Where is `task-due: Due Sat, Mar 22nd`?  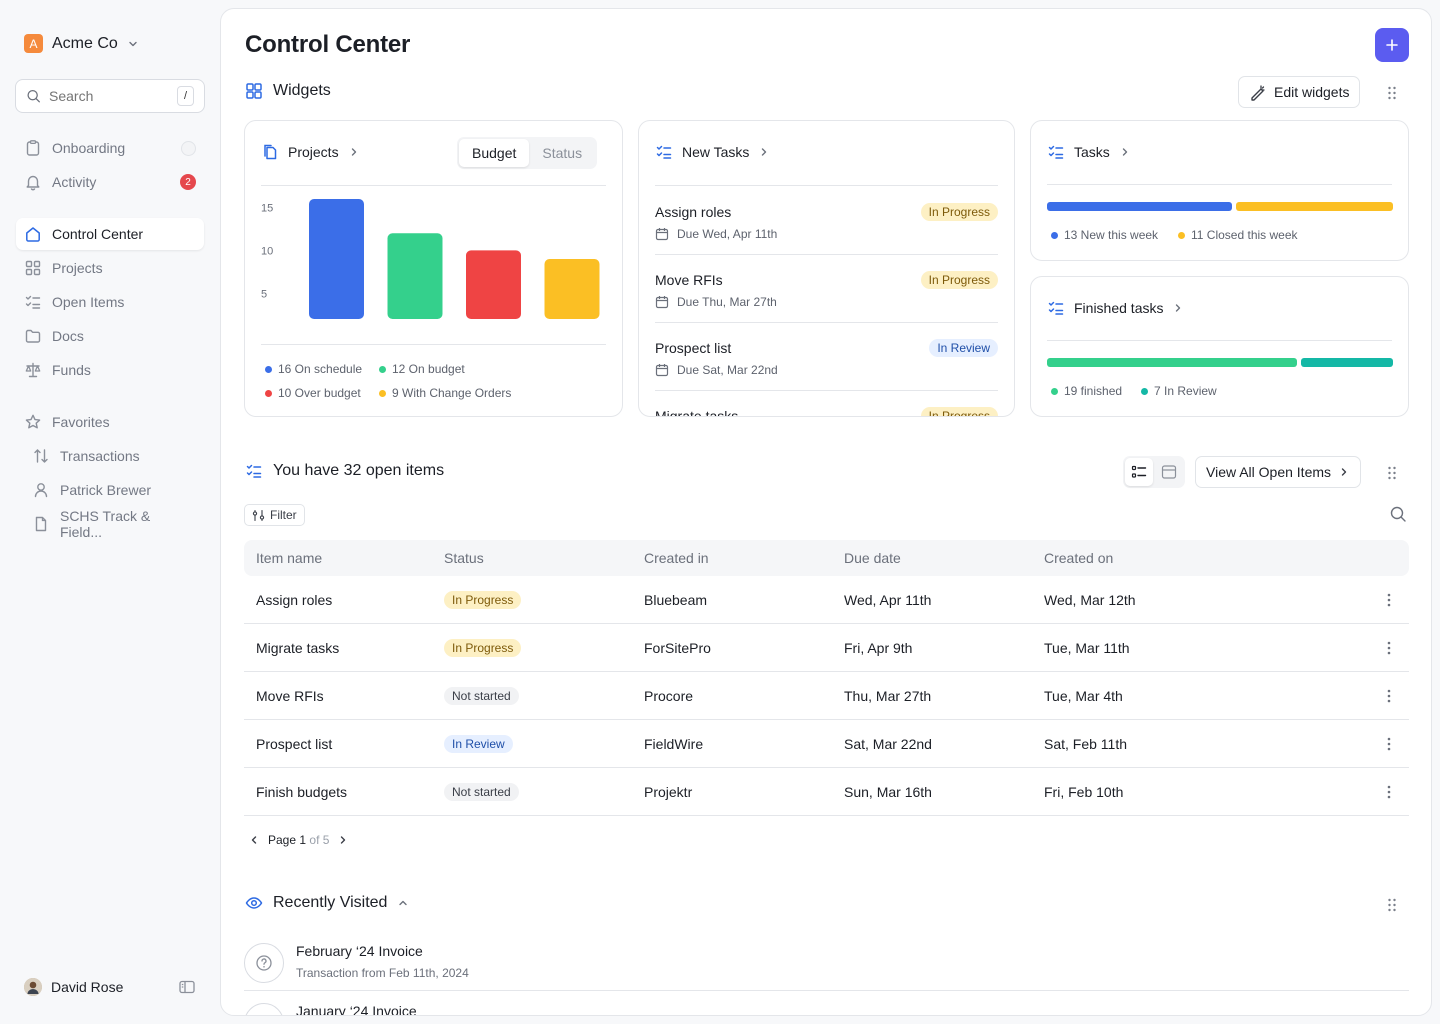 task-due: Due Sat, Mar 22nd is located at coordinates (716, 370).